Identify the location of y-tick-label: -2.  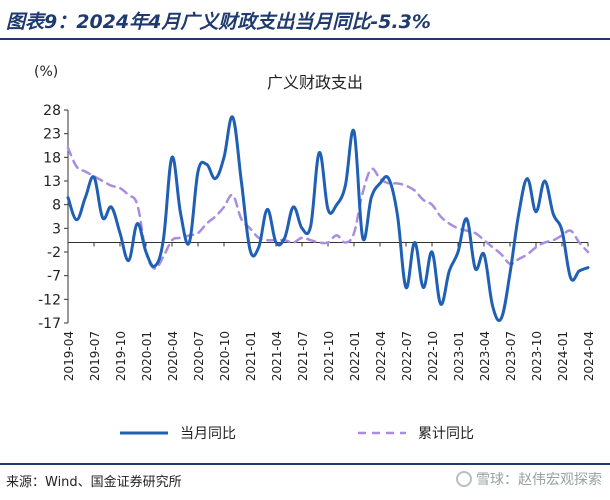
(54, 253).